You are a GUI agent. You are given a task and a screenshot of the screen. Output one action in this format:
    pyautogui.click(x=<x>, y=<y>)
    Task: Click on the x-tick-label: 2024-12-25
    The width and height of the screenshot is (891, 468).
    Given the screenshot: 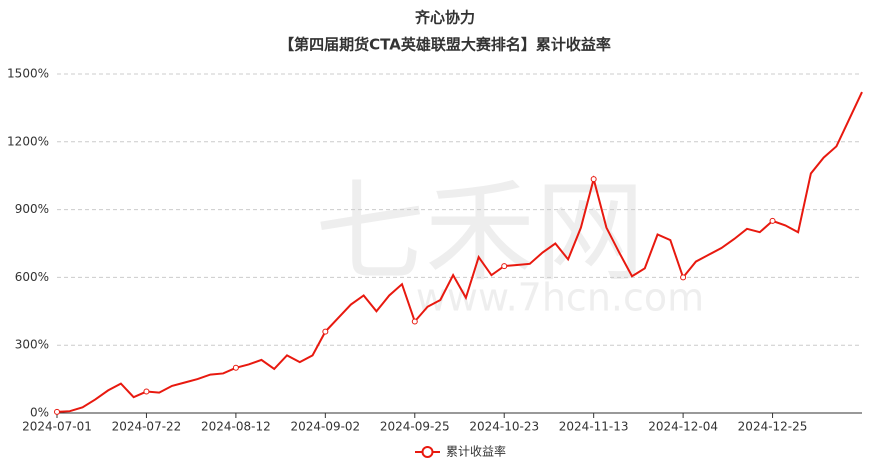 What is the action you would take?
    pyautogui.click(x=773, y=427)
    